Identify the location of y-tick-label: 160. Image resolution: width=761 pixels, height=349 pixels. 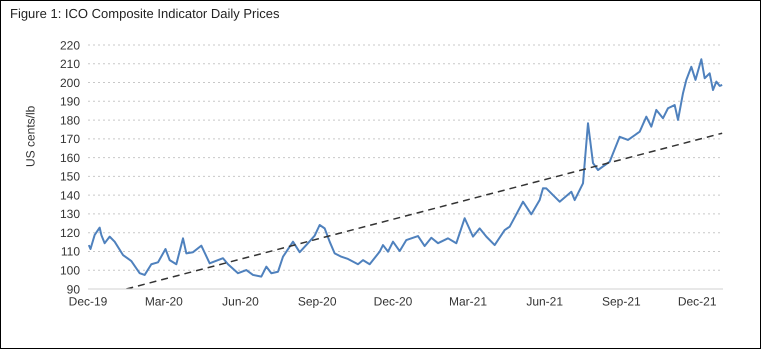
(70, 157).